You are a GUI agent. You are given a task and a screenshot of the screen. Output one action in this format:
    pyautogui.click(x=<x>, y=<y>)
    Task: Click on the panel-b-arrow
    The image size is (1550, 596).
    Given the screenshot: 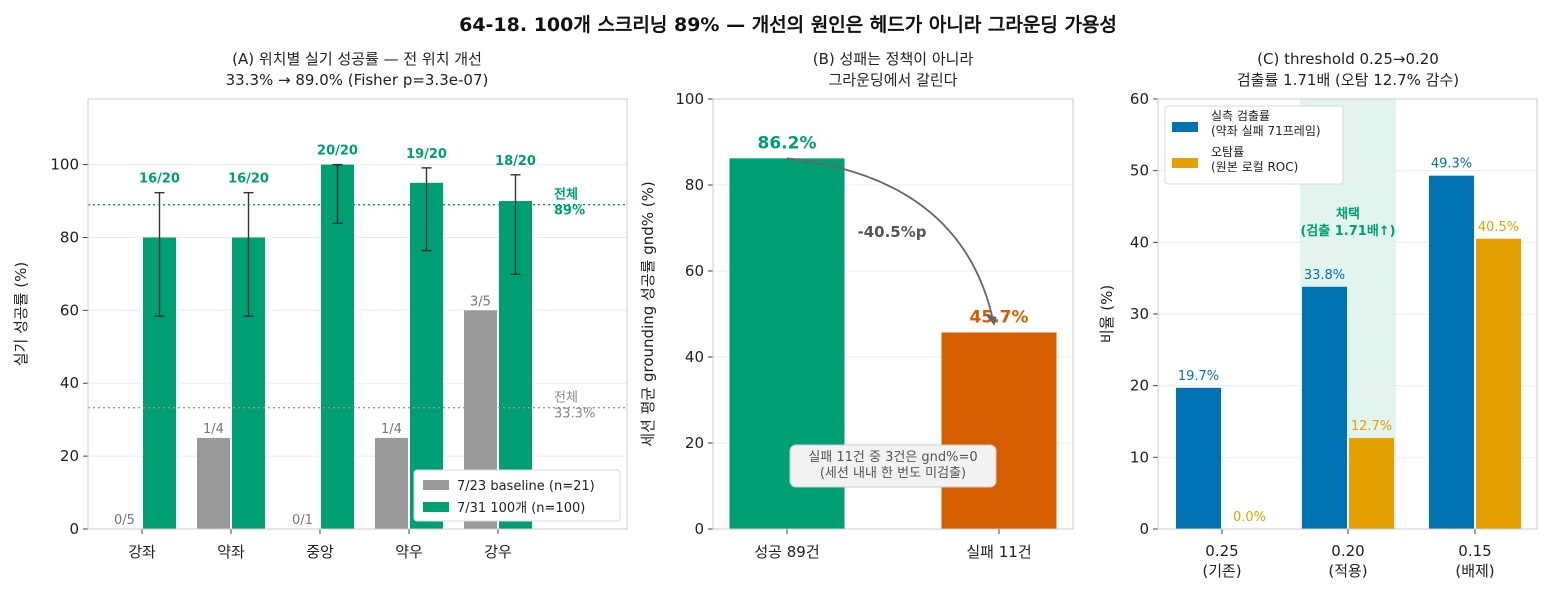 What is the action you would take?
    pyautogui.click(x=890, y=241)
    